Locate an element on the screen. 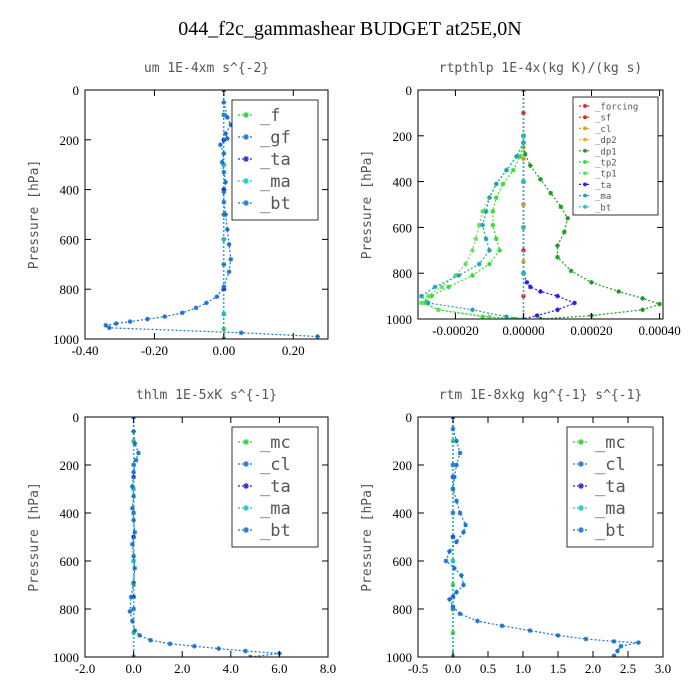  plot-title: rtpthlp 1E-4x(kg K)/(kg s) is located at coordinates (541, 68).